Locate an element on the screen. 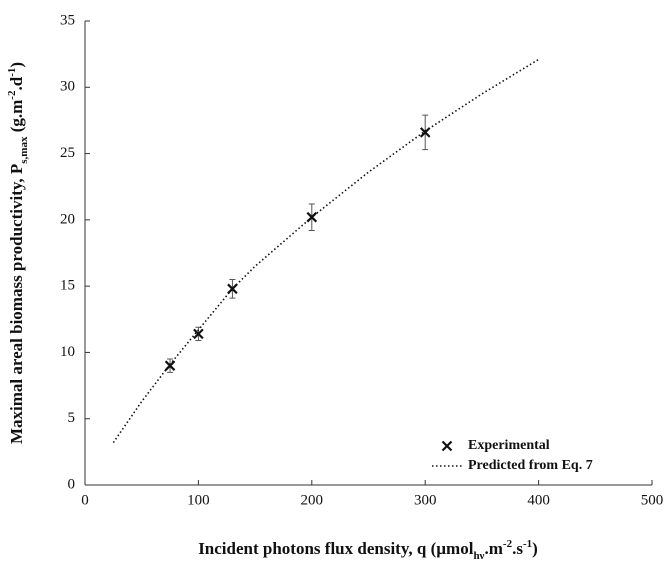 Image resolution: width=667 pixels, height=564 pixels. axis-label-part: Incident photons flux density, q (µmol is located at coordinates (336, 548).